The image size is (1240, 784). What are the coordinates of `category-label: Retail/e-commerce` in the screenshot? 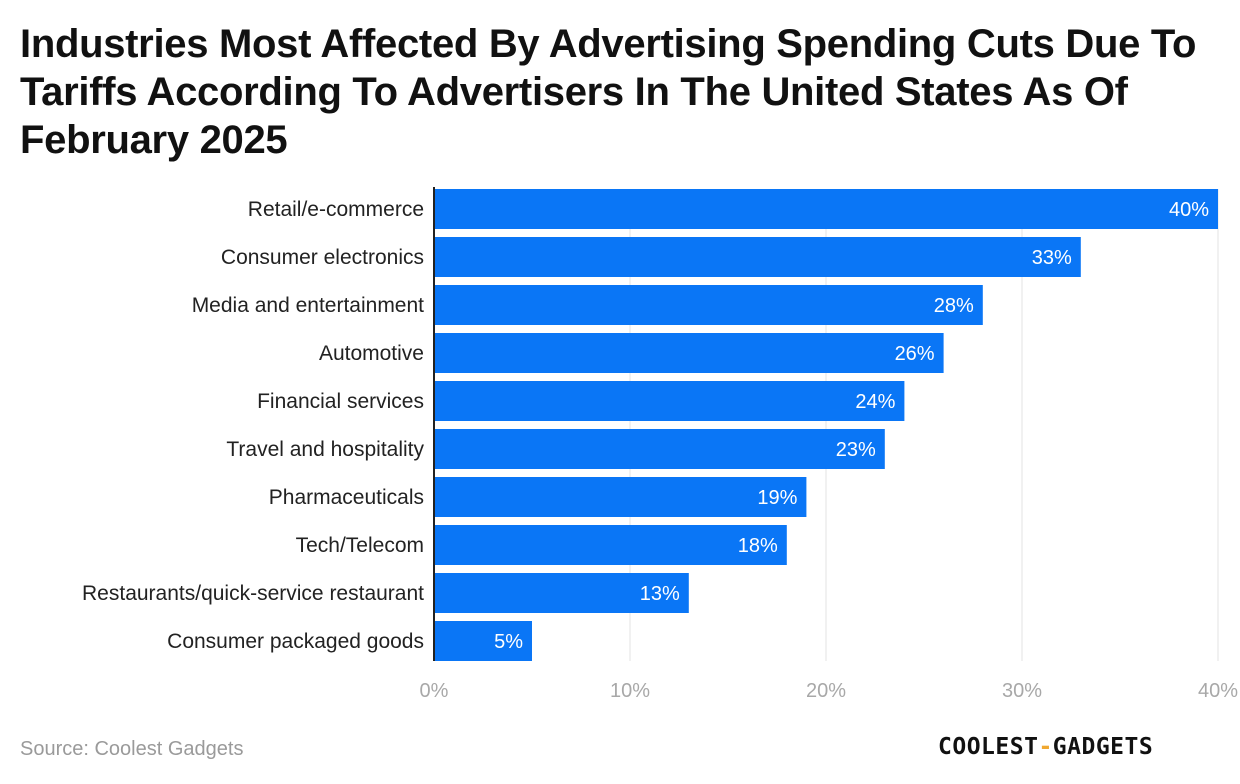 It's located at (336, 209).